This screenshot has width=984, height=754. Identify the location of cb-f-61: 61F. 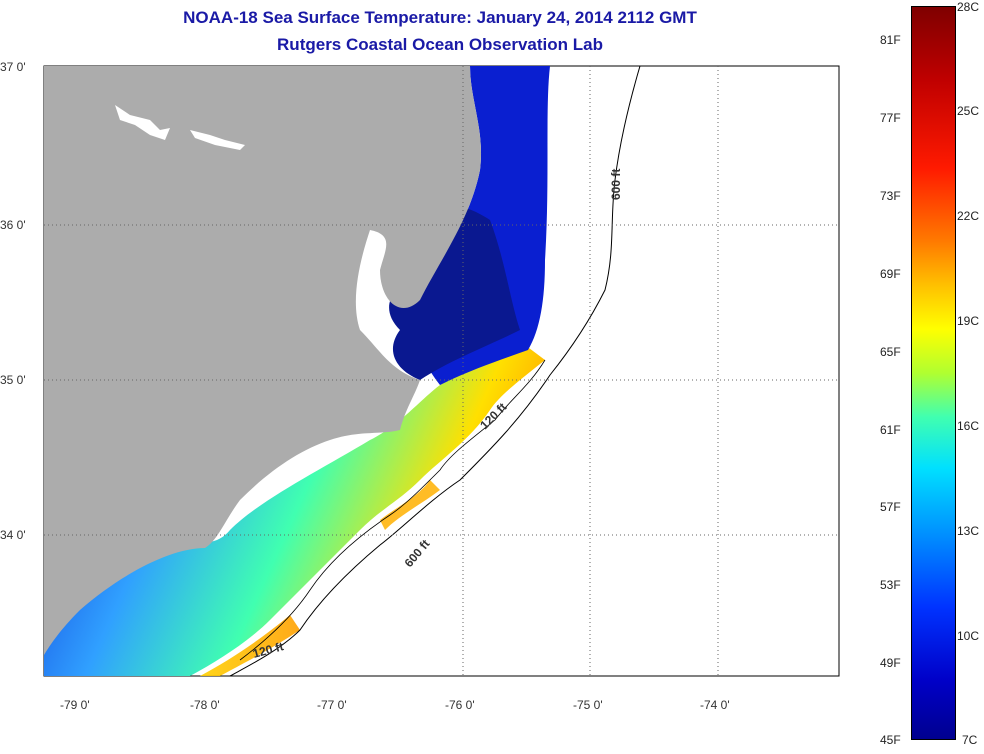
(890, 430).